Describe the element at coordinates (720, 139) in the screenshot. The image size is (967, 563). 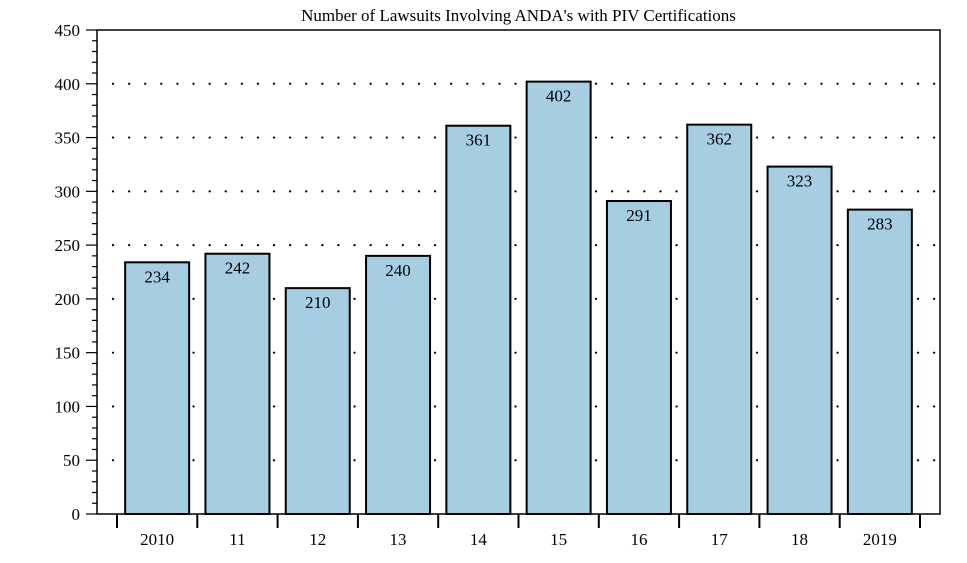
I see `data-label: 362` at that location.